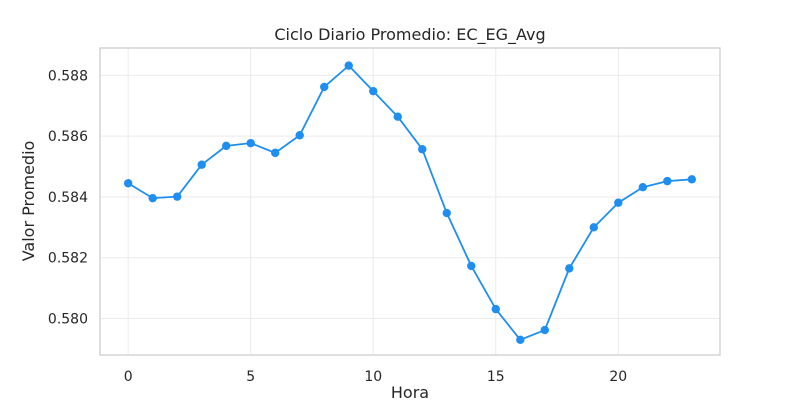 The height and width of the screenshot is (404, 800). Describe the element at coordinates (68, 137) in the screenshot. I see `y-tick-label: 0.586` at that location.